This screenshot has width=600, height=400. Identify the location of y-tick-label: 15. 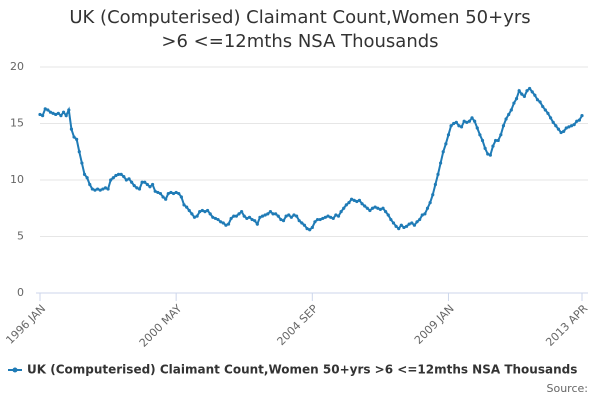
(17, 123).